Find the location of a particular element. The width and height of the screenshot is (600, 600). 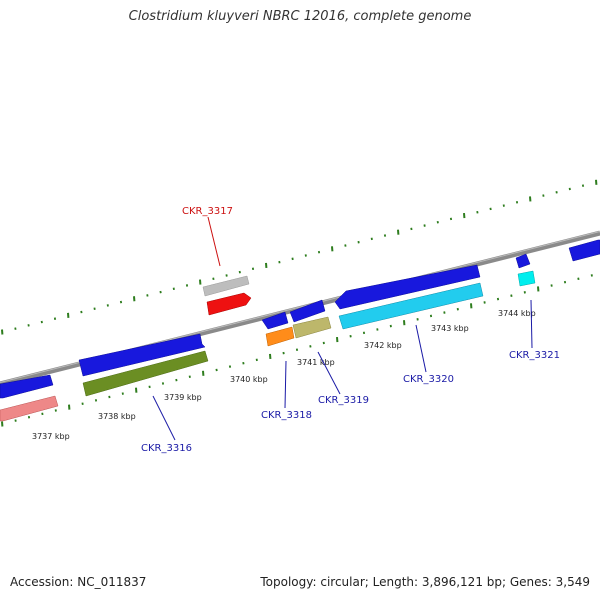

tick-label: 3740 kbp is located at coordinates (249, 379).